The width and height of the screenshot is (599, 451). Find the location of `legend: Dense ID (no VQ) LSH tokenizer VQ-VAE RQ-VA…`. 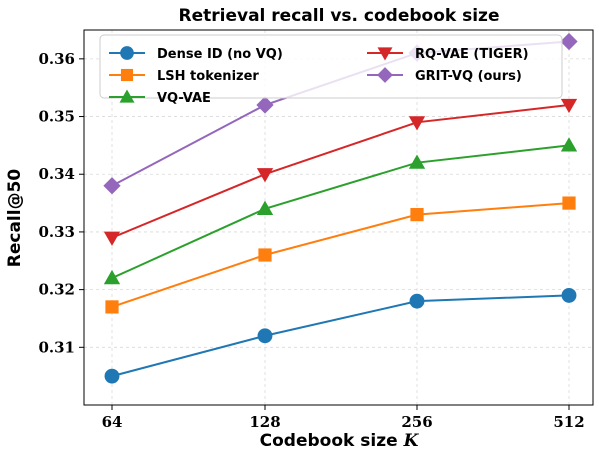

legend: Dense ID (no VQ) LSH tokenizer VQ-VAE RQ-VA… is located at coordinates (331, 70).